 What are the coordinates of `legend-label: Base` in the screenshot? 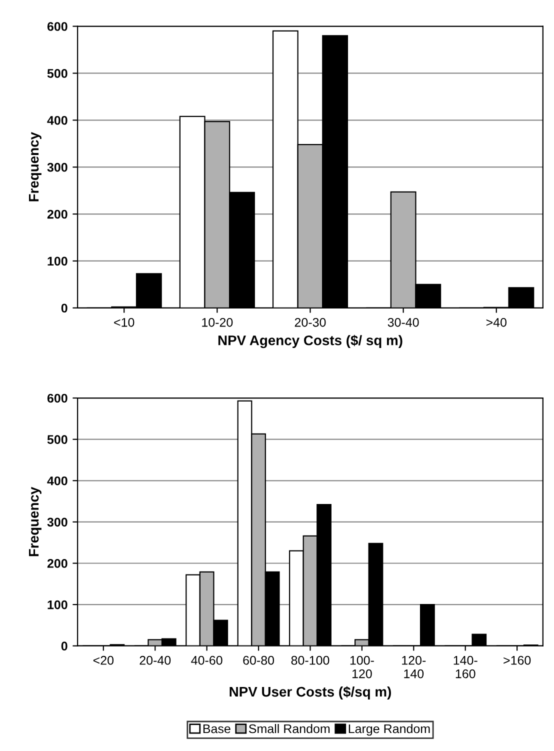 It's located at (216, 729).